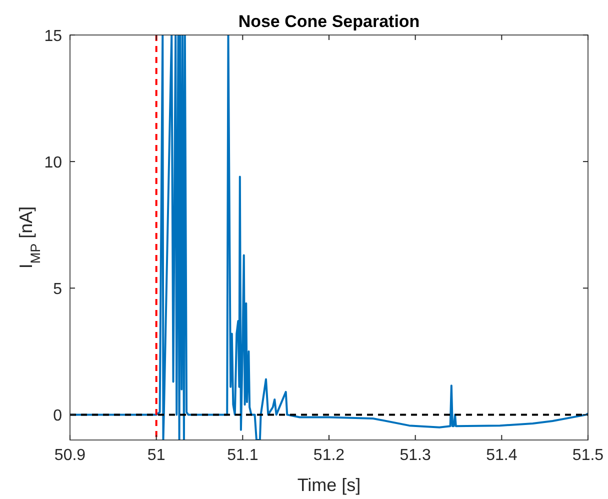 This screenshot has width=608, height=499. I want to click on x-tick-label: 51.4, so click(502, 455).